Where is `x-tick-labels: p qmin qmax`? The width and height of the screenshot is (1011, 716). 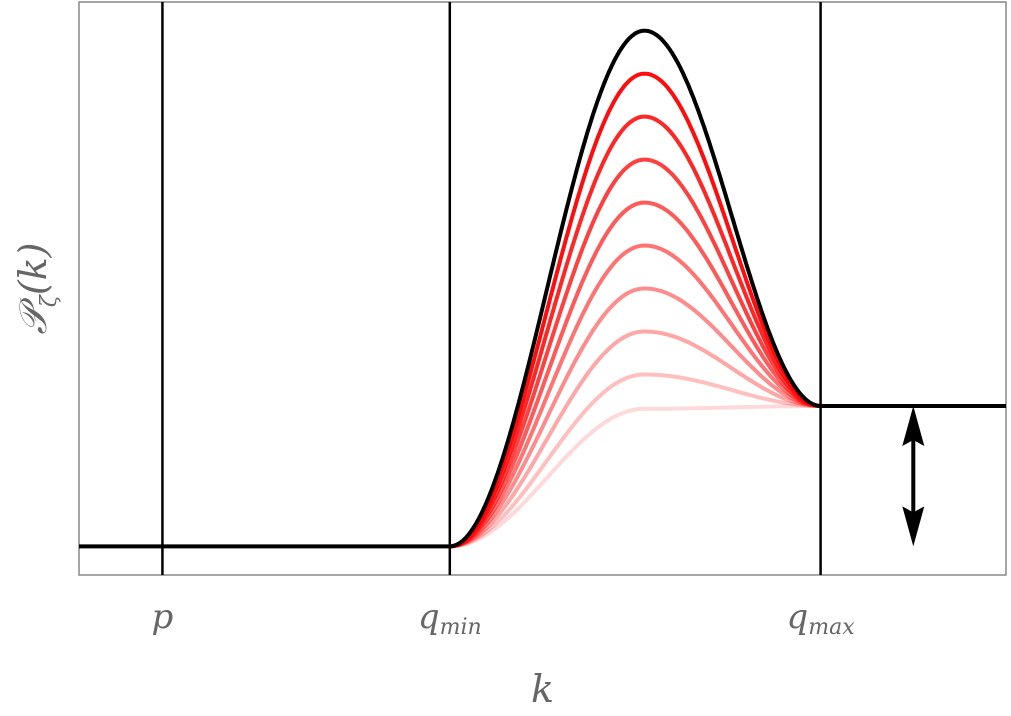
x-tick-labels: p qmin qmax is located at coordinates (504, 618).